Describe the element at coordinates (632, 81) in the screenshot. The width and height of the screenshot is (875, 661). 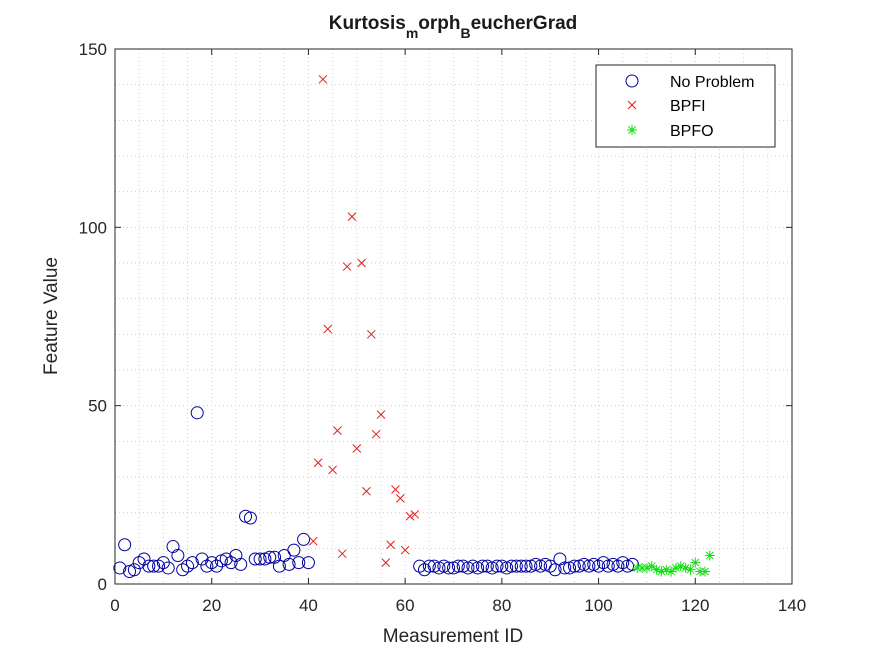
I see `legend-marker-no-problem` at that location.